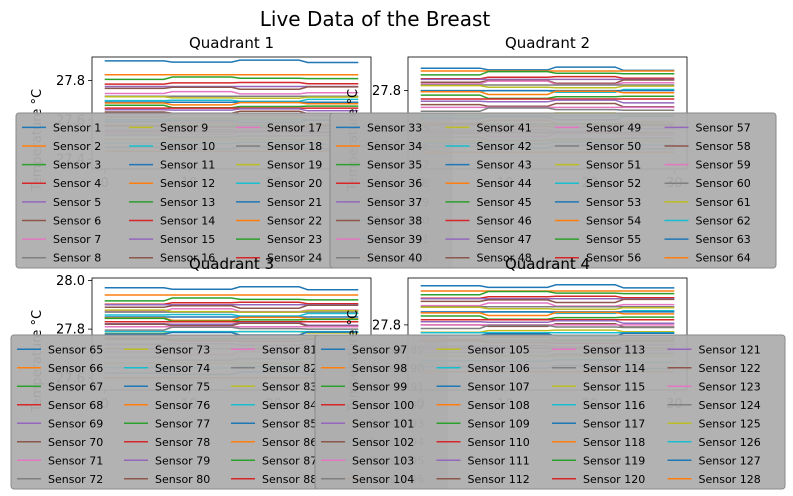 The width and height of the screenshot is (793, 496). I want to click on legend-entry: Sensor 23, so click(294, 239).